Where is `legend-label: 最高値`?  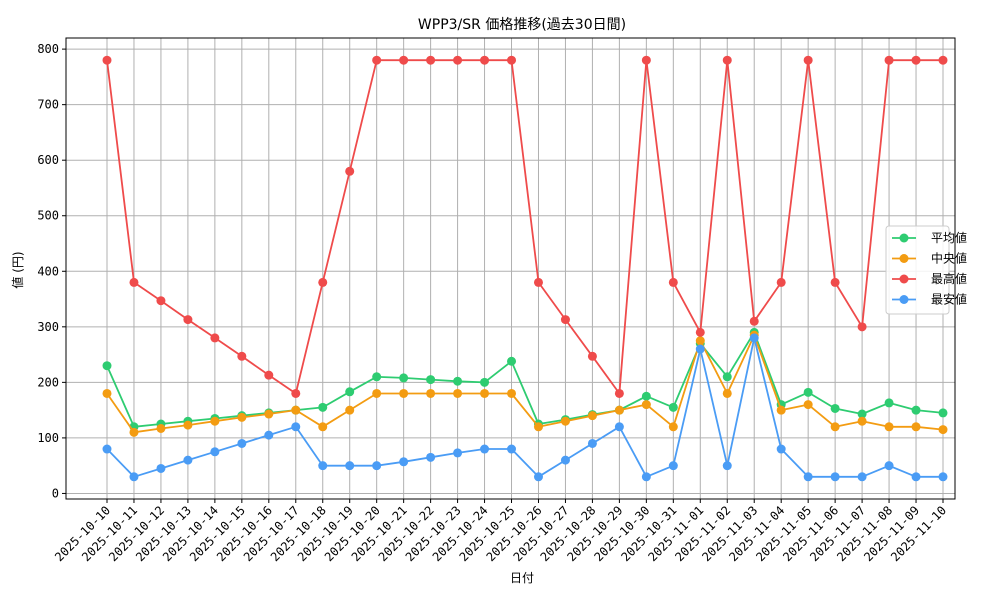
legend-label: 最高値 is located at coordinates (949, 278).